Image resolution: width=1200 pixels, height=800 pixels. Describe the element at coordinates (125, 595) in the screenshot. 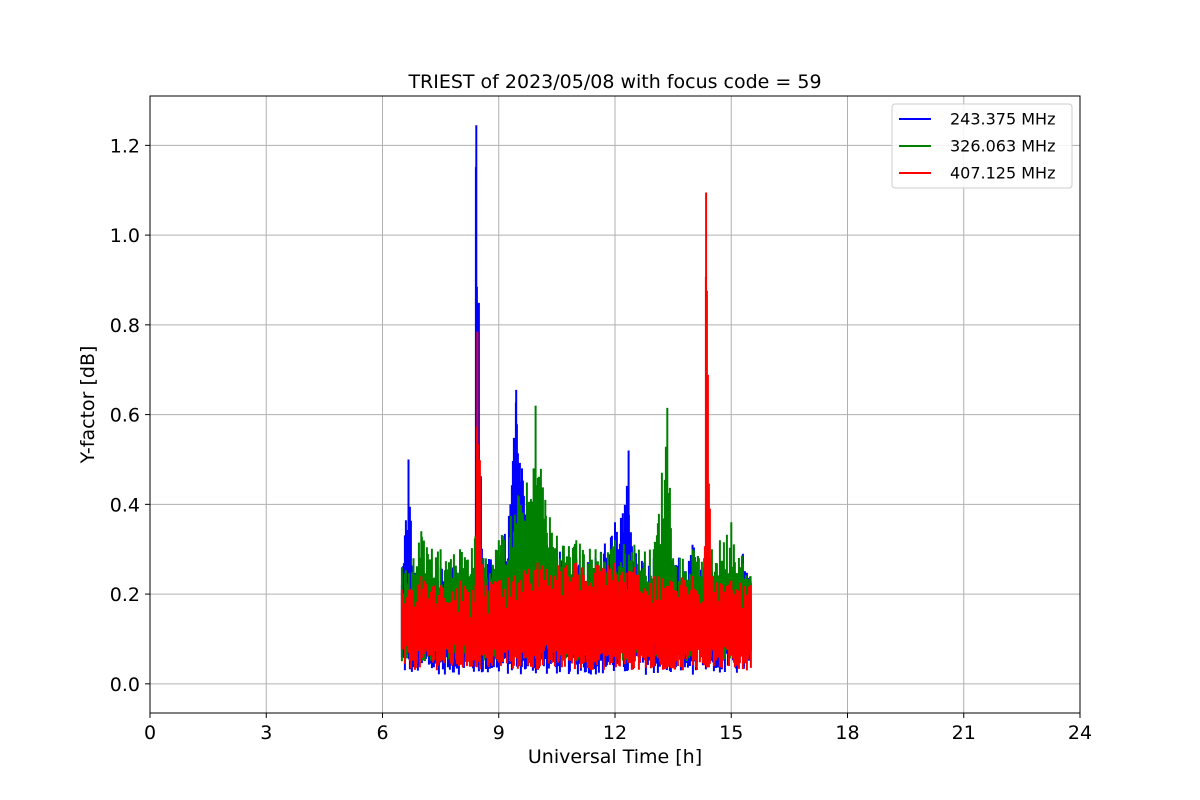

I see `y-tick-label: 0.2` at that location.